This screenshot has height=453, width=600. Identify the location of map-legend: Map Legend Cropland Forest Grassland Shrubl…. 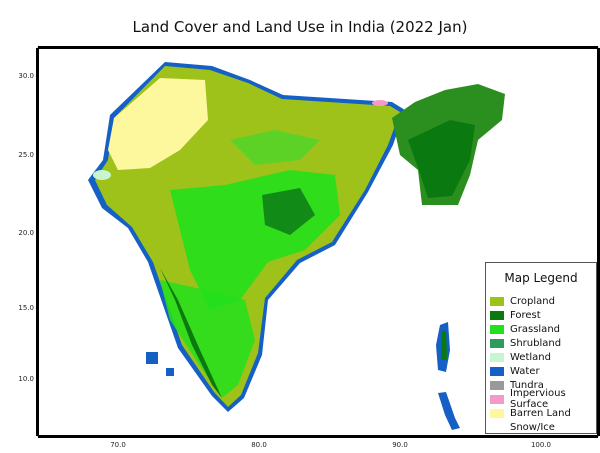
(541, 348).